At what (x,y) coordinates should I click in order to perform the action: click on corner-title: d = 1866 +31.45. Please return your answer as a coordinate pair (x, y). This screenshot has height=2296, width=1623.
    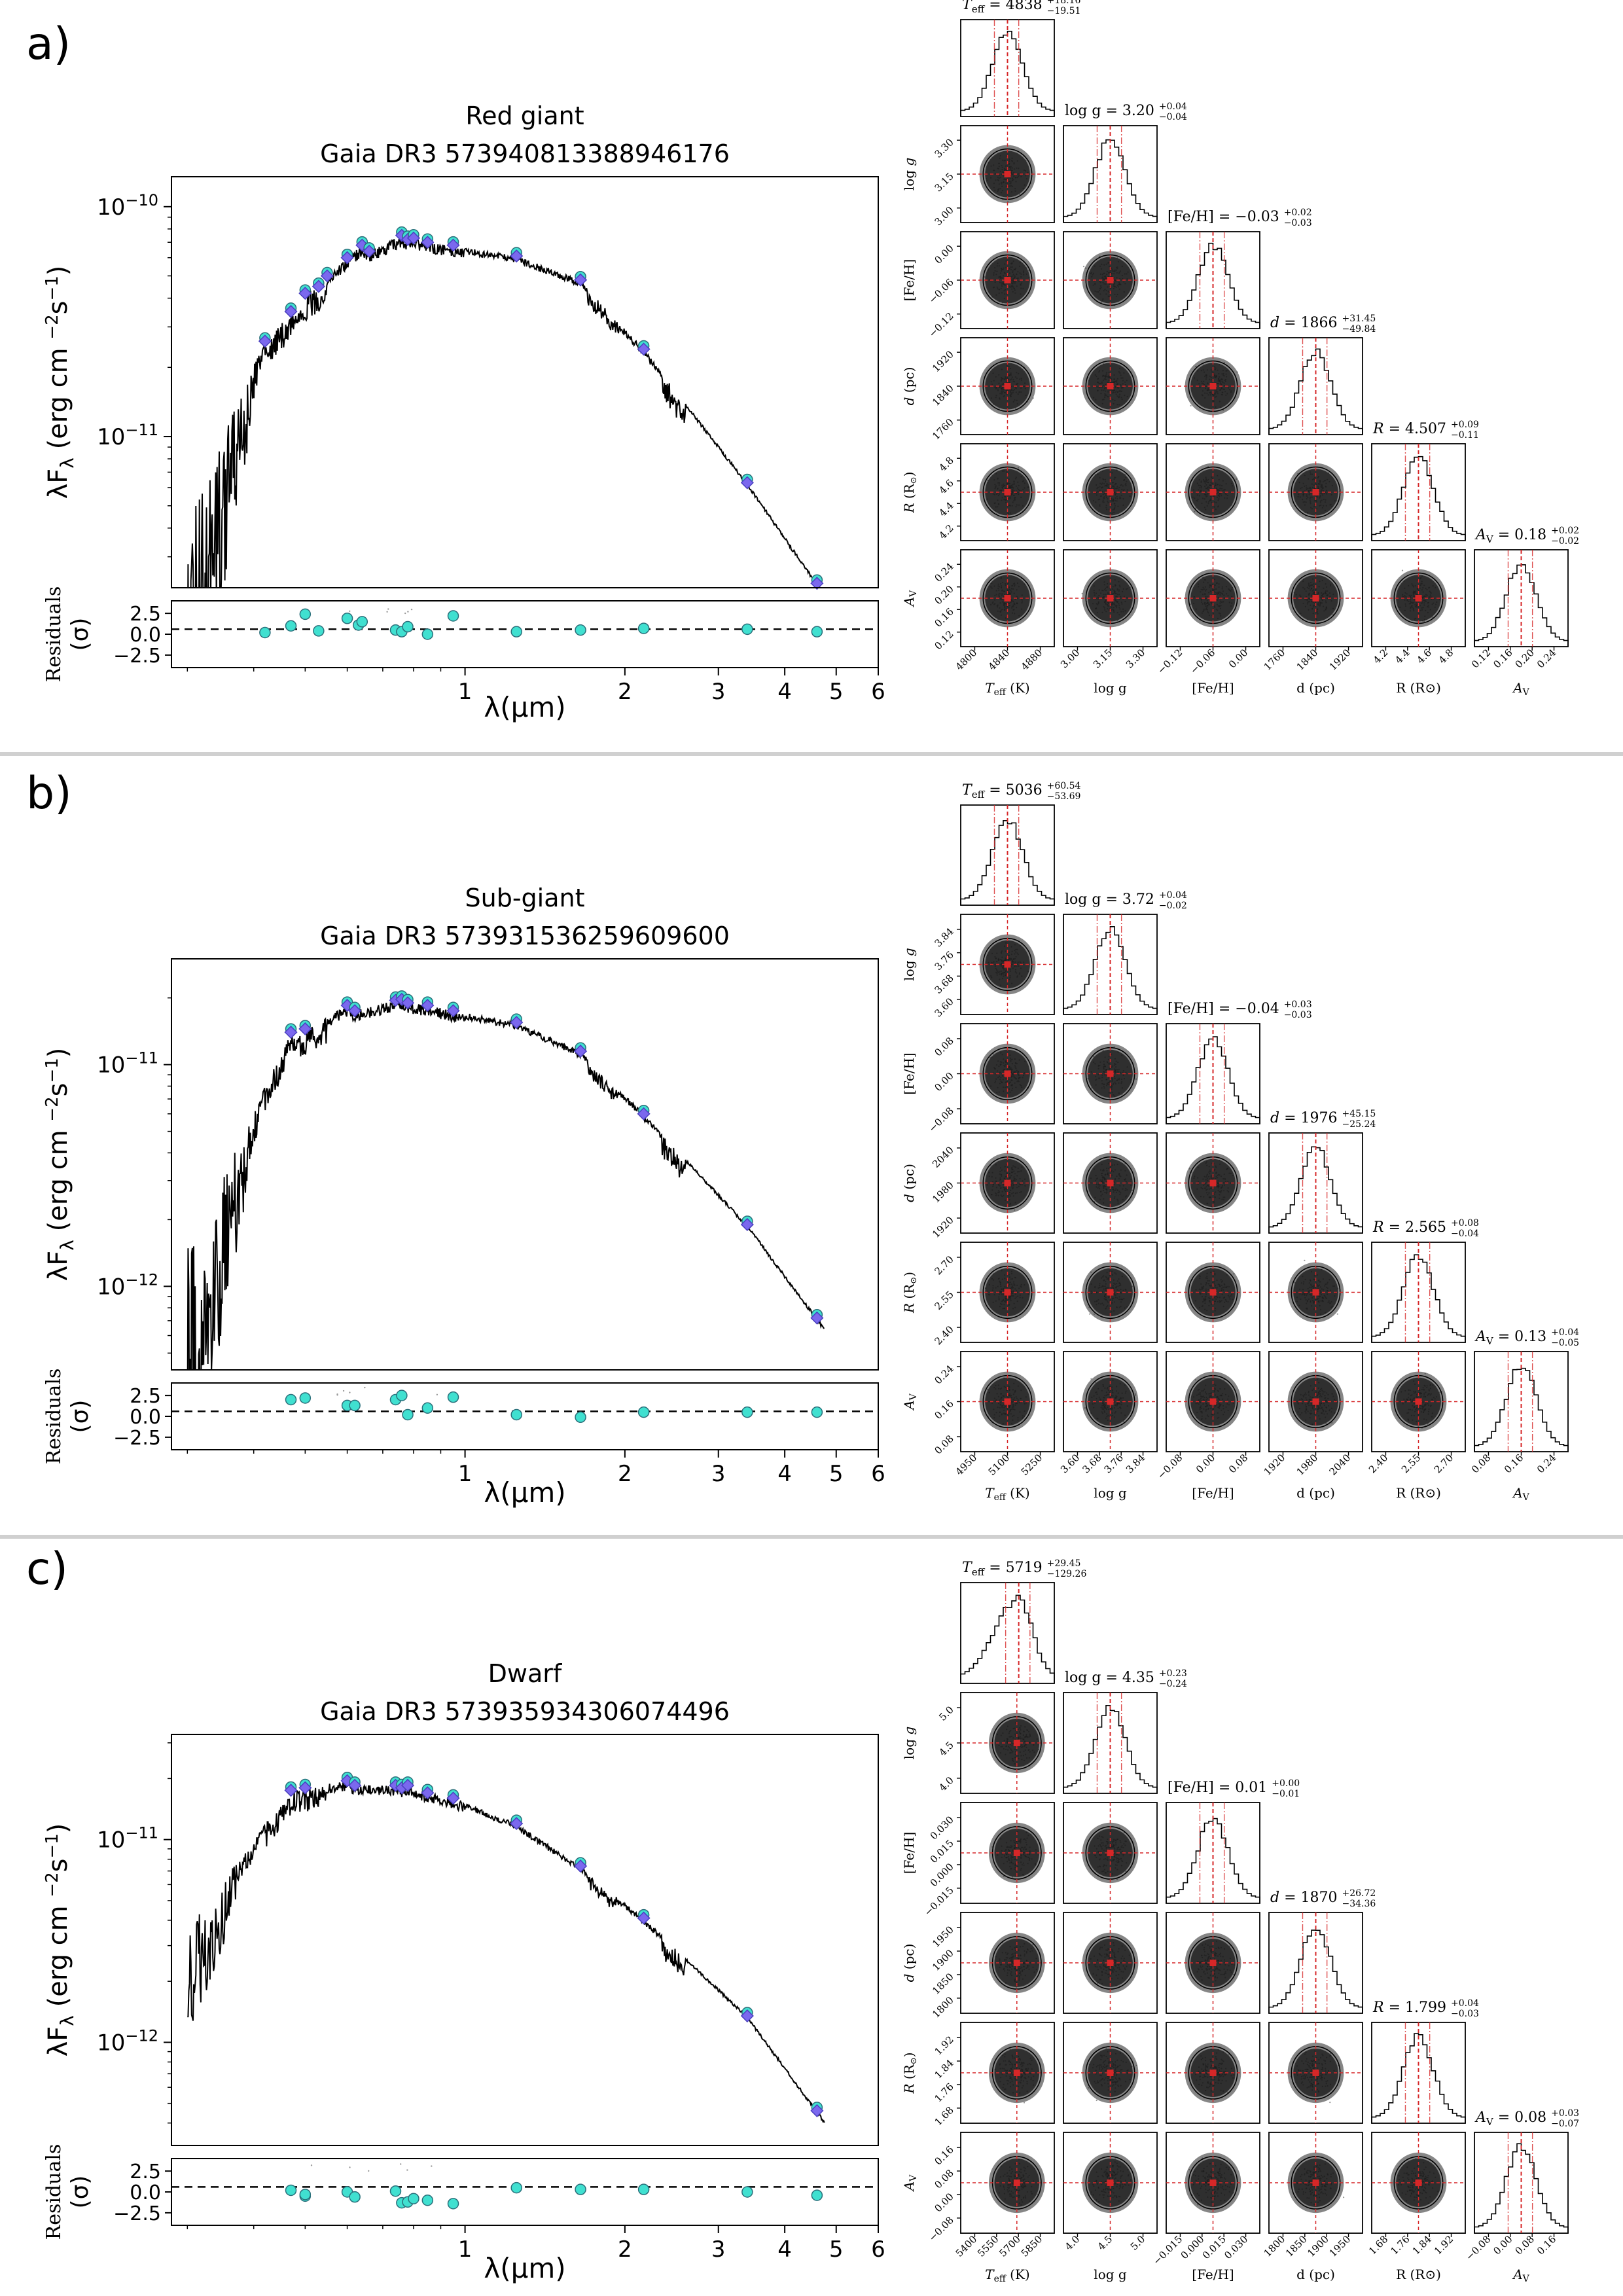
    Looking at the image, I should click on (1323, 322).